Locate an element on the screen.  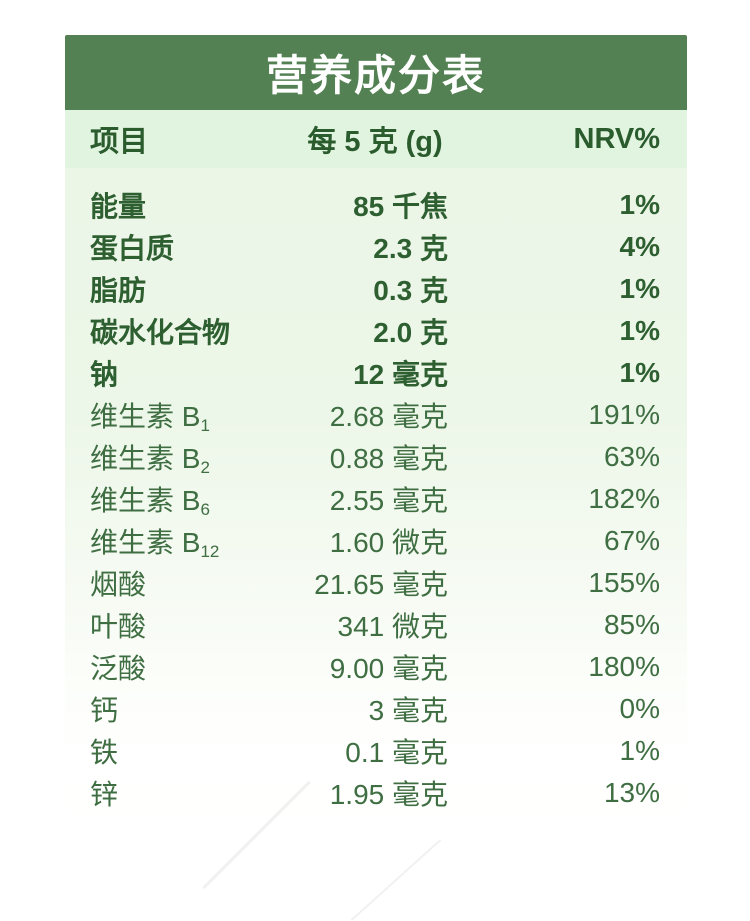
nutrient-name: 锌 is located at coordinates (104, 794).